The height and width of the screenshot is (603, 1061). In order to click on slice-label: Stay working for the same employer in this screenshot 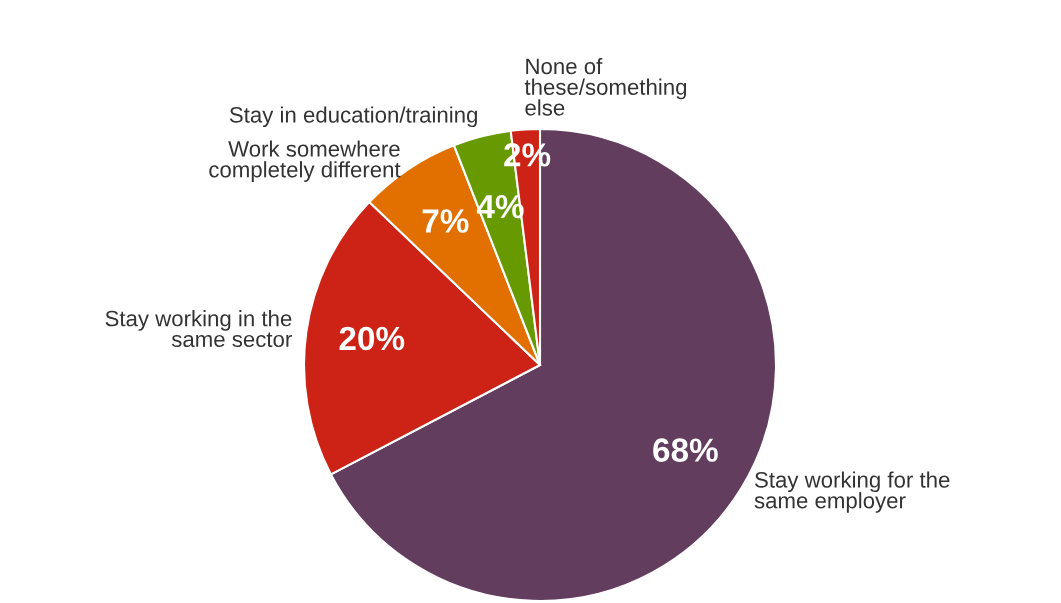, I will do `click(852, 492)`.